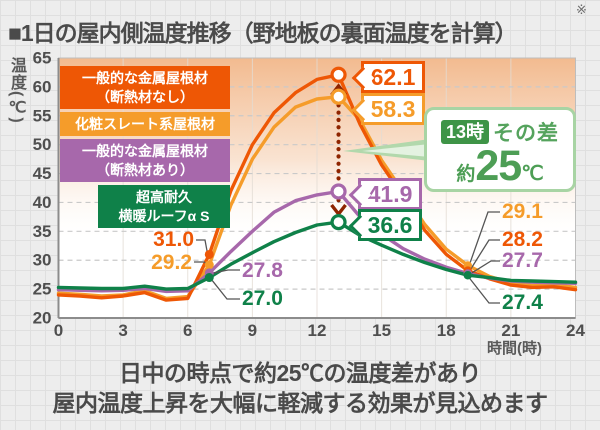 Image resolution: width=600 pixels, height=430 pixels. What do you see at coordinates (122, 330) in the screenshot?
I see `svg-text: 3` at bounding box center [122, 330].